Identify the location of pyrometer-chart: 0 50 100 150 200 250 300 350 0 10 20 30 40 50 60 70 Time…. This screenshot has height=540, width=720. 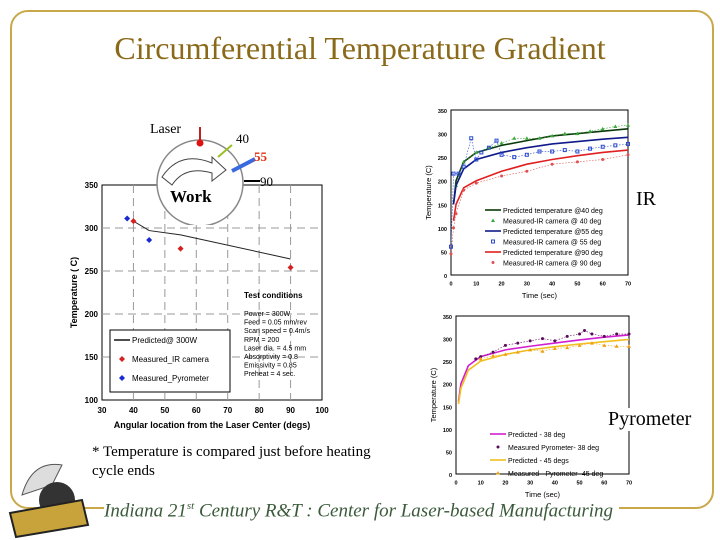
(530, 407).